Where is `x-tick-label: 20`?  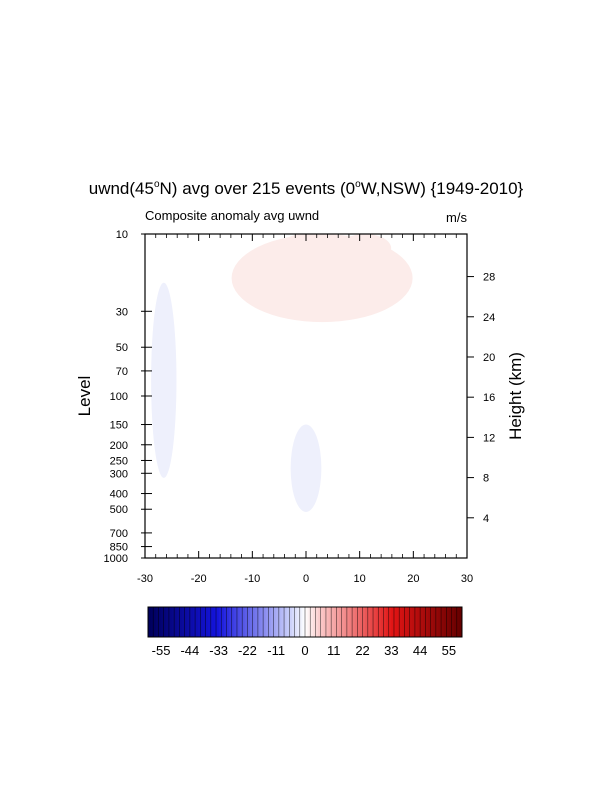 x-tick-label: 20 is located at coordinates (413, 579).